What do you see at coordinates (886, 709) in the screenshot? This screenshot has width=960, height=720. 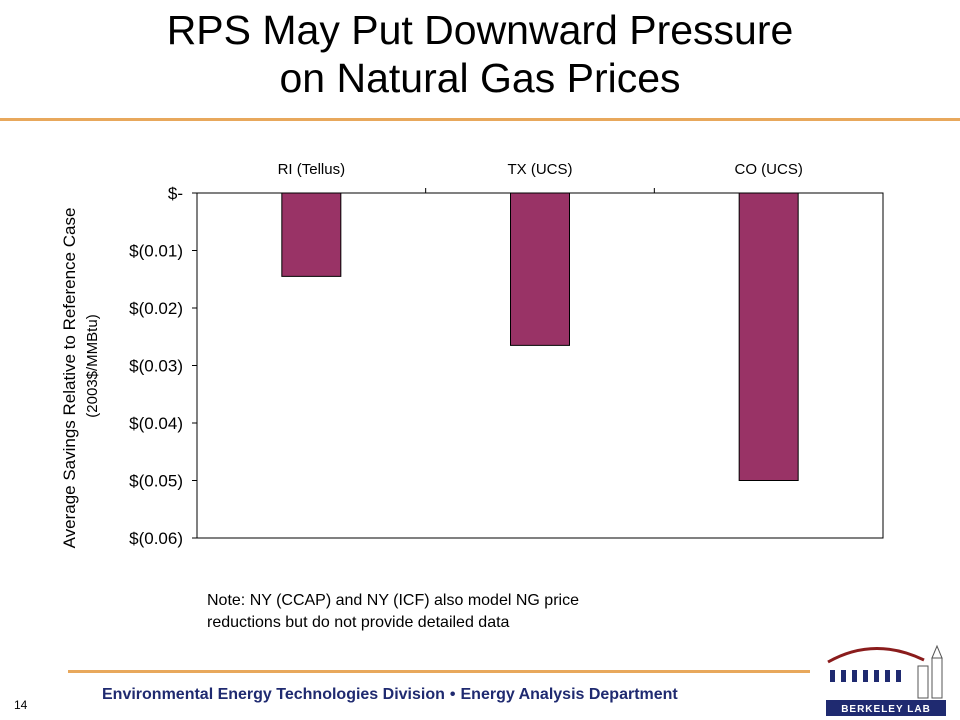 I see `logo-text: BERKELEY LAB` at bounding box center [886, 709].